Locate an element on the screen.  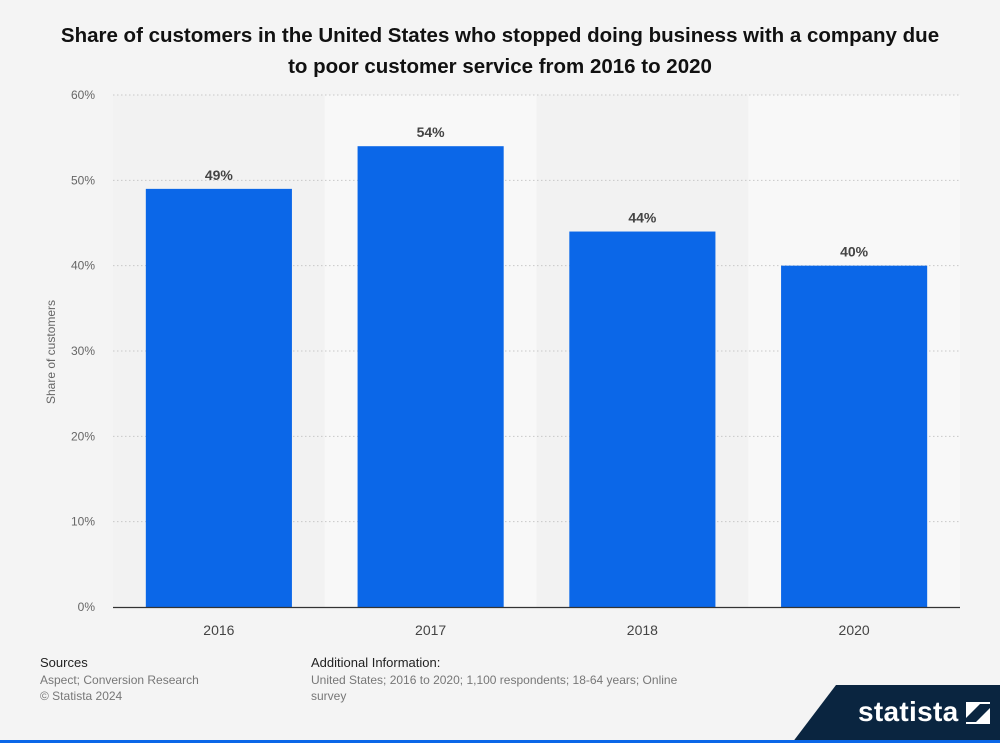
x-tick-label: 2020 is located at coordinates (854, 630).